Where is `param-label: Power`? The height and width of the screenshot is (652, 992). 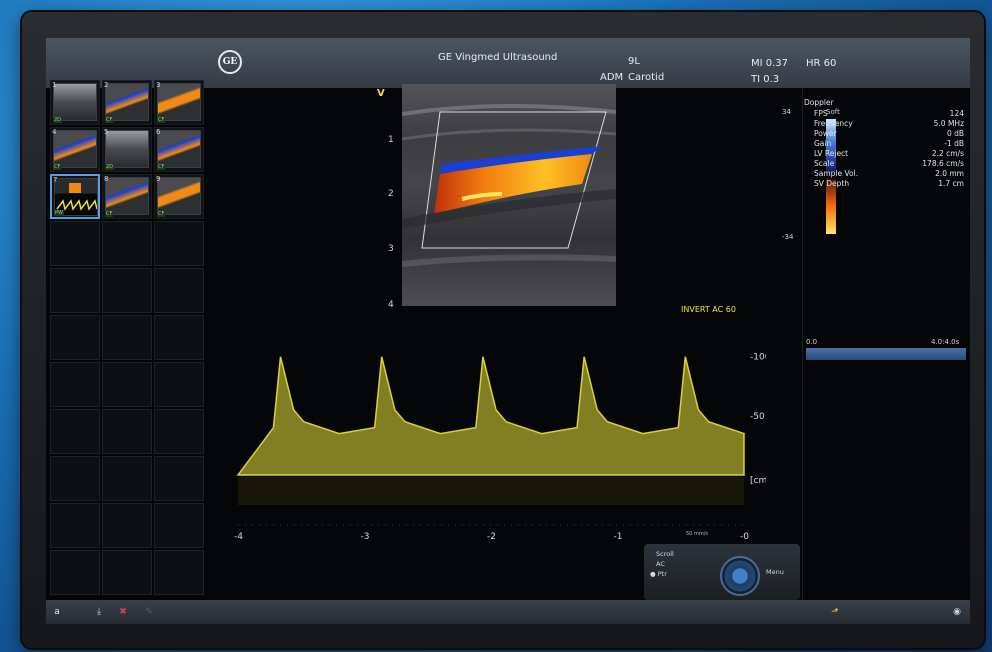 param-label: Power is located at coordinates (825, 133).